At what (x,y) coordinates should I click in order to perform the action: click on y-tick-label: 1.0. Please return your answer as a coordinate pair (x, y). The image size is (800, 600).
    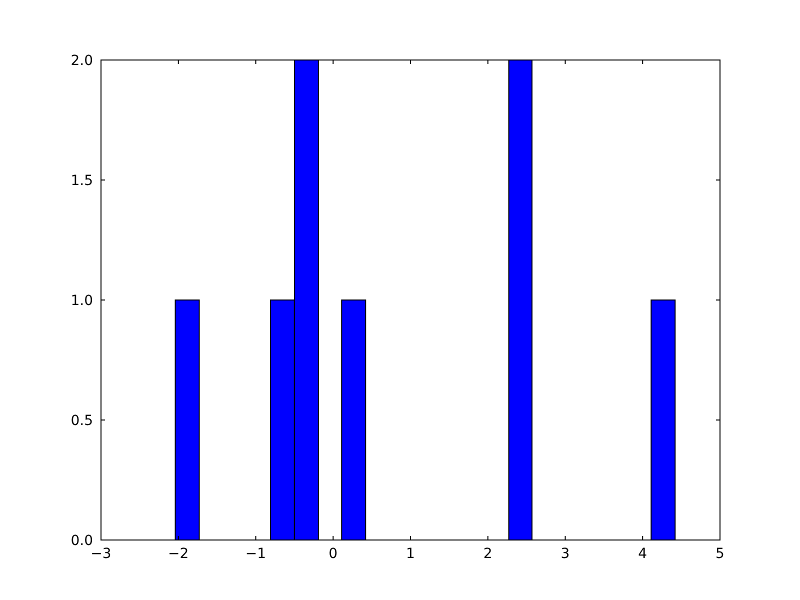
    Looking at the image, I should click on (81, 301).